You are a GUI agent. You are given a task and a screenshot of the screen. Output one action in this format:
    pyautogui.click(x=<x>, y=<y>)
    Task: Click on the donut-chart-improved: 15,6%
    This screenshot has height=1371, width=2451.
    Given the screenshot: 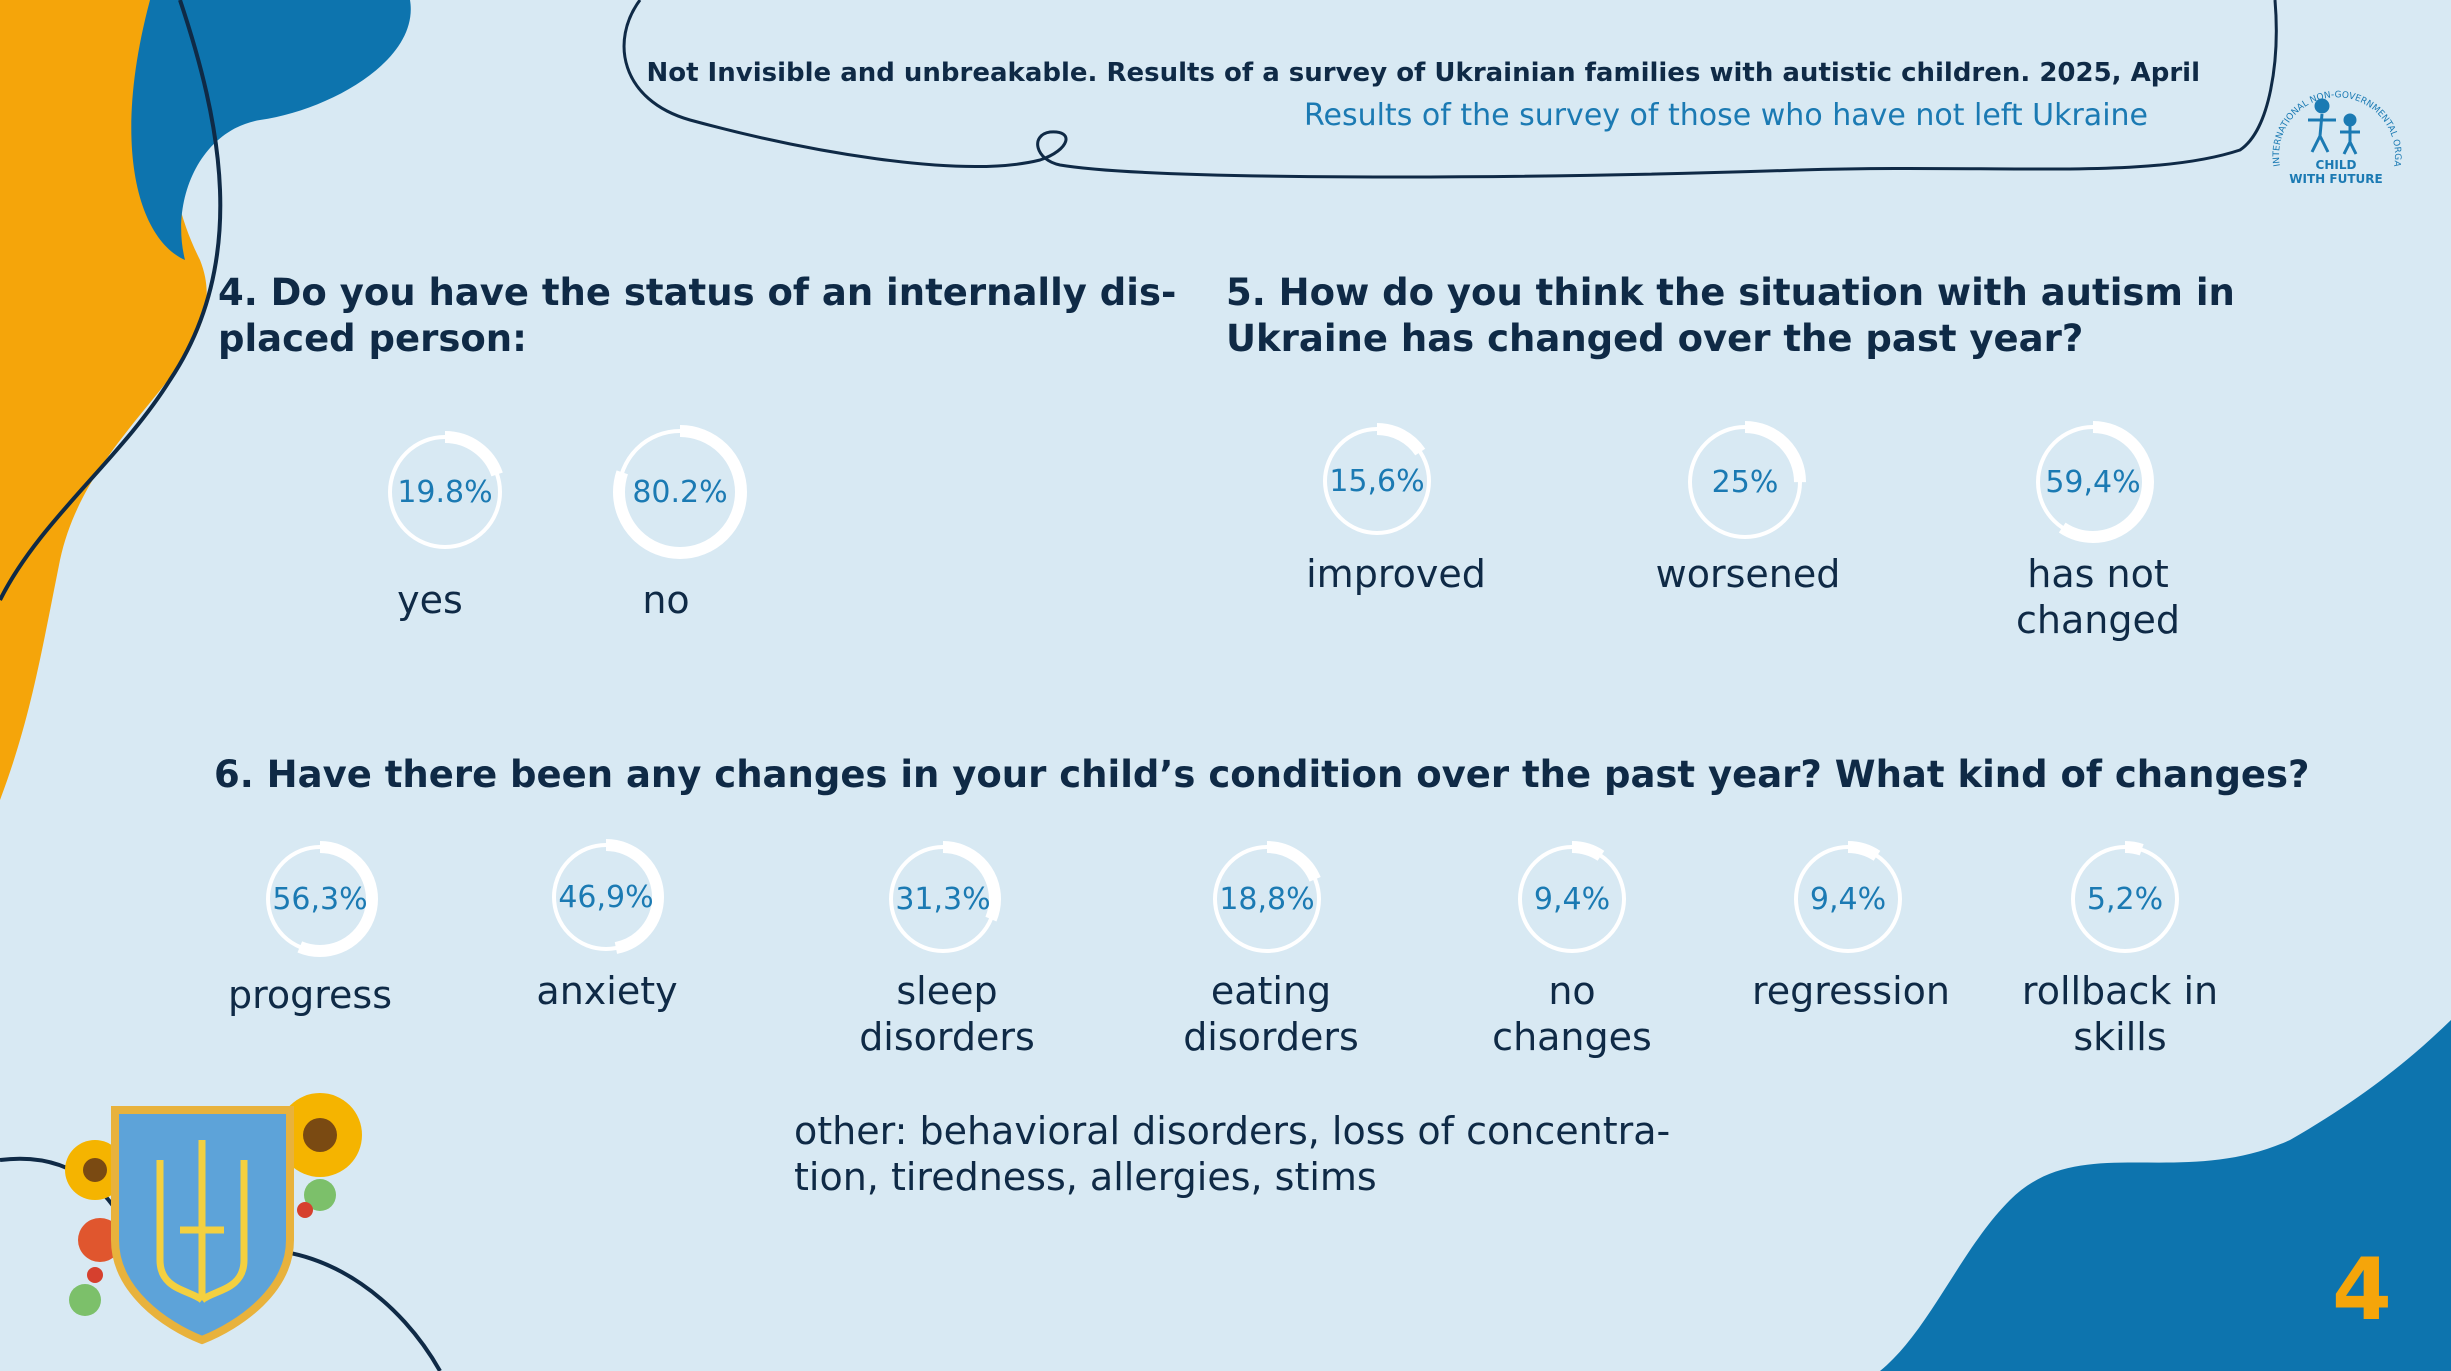 What is the action you would take?
    pyautogui.click(x=1377, y=481)
    